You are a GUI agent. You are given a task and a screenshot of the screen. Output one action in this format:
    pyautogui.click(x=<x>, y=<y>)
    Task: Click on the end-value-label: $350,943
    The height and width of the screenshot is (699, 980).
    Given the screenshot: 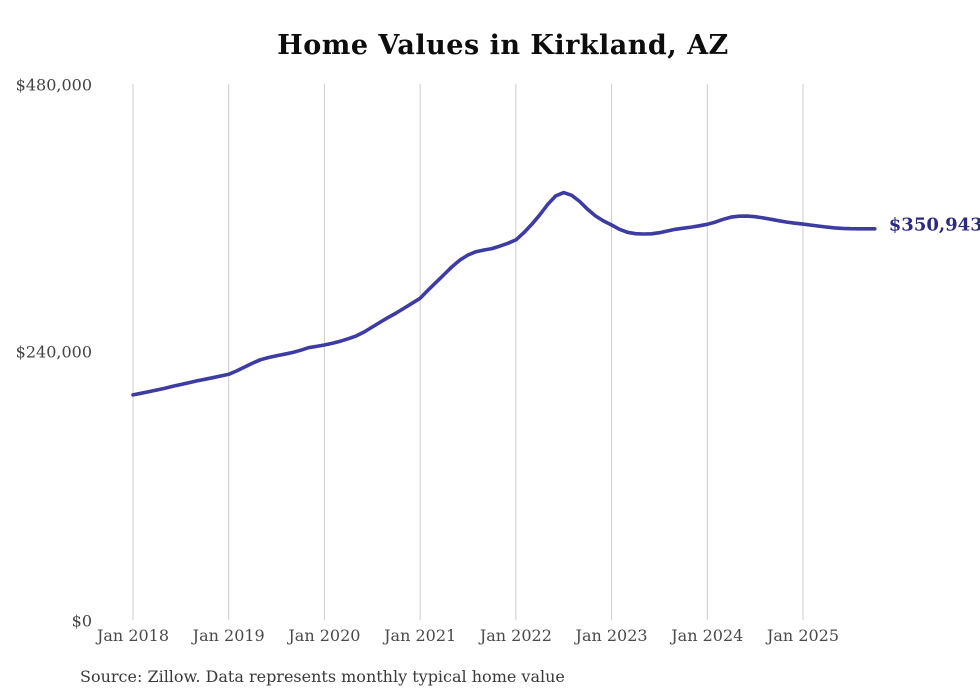 What is the action you would take?
    pyautogui.click(x=934, y=225)
    